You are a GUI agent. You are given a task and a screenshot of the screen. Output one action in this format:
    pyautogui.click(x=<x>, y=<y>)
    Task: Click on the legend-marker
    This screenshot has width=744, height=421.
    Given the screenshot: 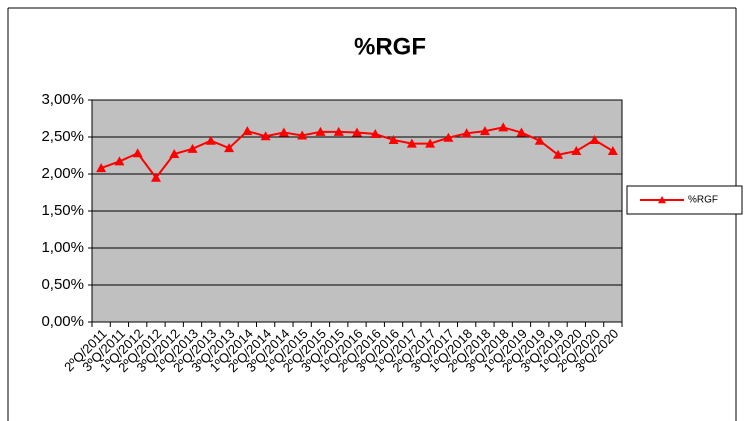 What is the action you would take?
    pyautogui.click(x=662, y=200)
    